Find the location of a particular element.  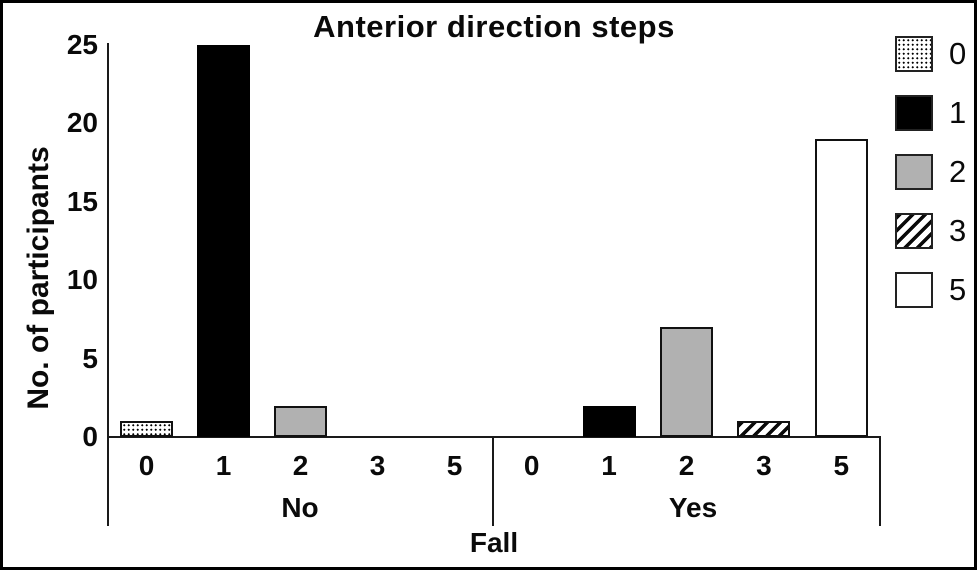

legend-label: 5 is located at coordinates (958, 289).